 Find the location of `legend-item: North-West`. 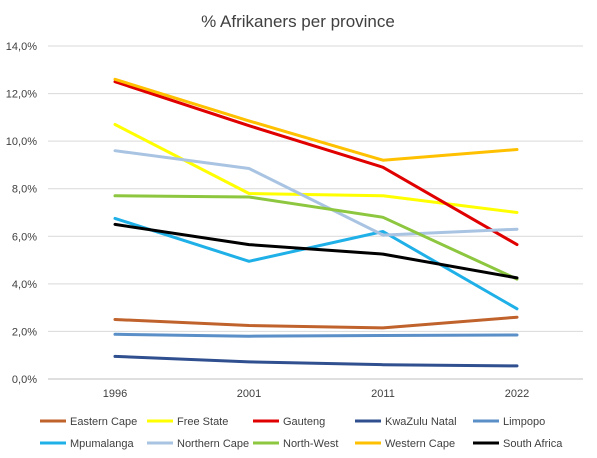

legend-item: North-West is located at coordinates (295, 444).